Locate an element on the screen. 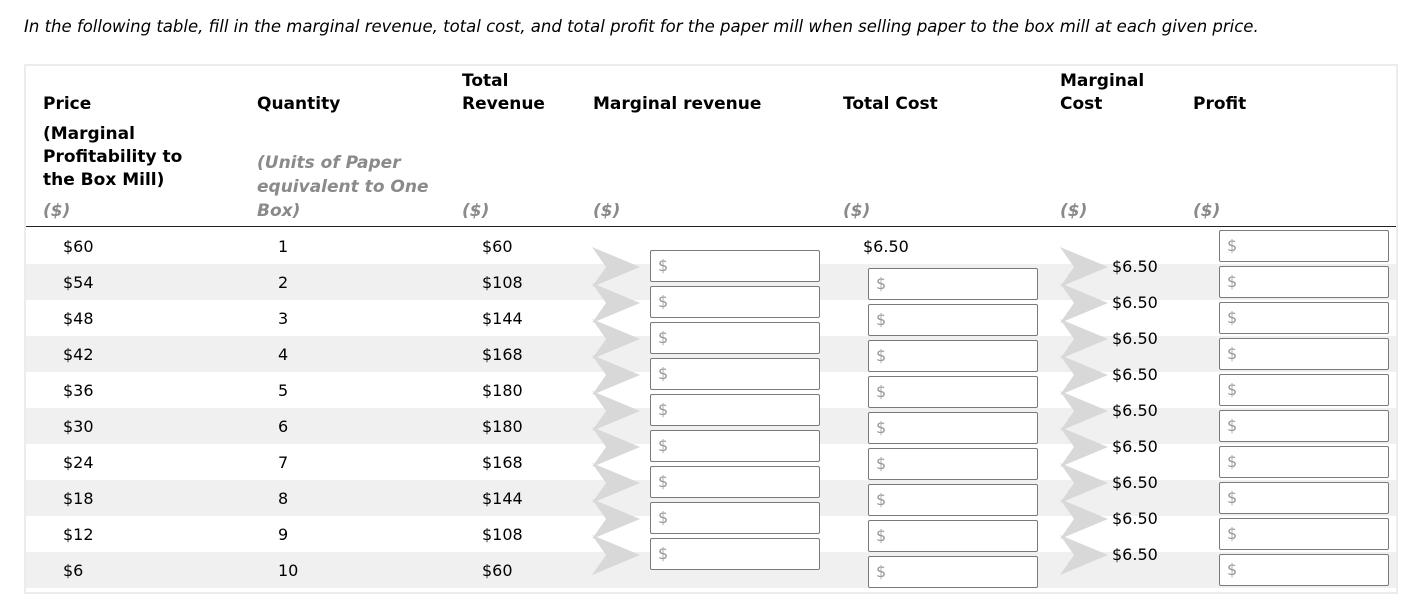  quantity-cell: 3 is located at coordinates (283, 318).